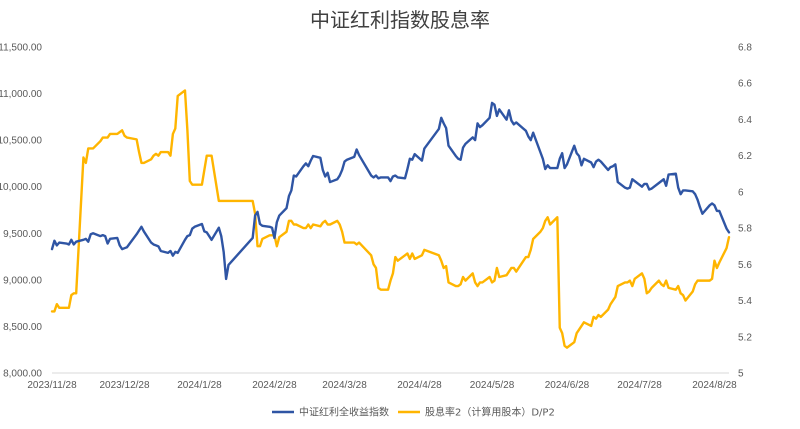  Describe the element at coordinates (22, 374) in the screenshot. I see `left-tick-label: 8,000.00` at that location.